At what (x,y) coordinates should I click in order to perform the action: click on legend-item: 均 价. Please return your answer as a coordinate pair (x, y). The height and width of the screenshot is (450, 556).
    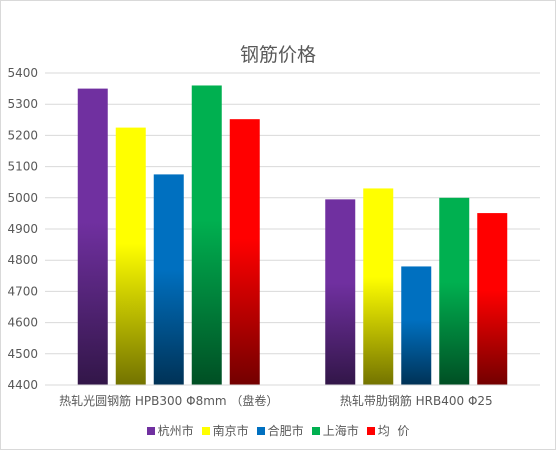
    Looking at the image, I should click on (388, 430).